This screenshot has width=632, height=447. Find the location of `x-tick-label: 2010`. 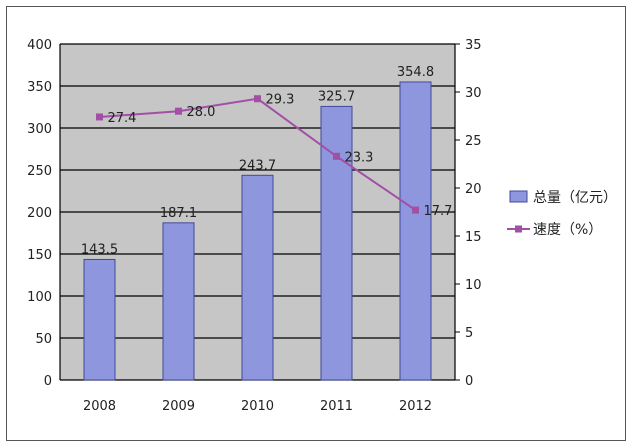

x-tick-label: 2010 is located at coordinates (257, 406).